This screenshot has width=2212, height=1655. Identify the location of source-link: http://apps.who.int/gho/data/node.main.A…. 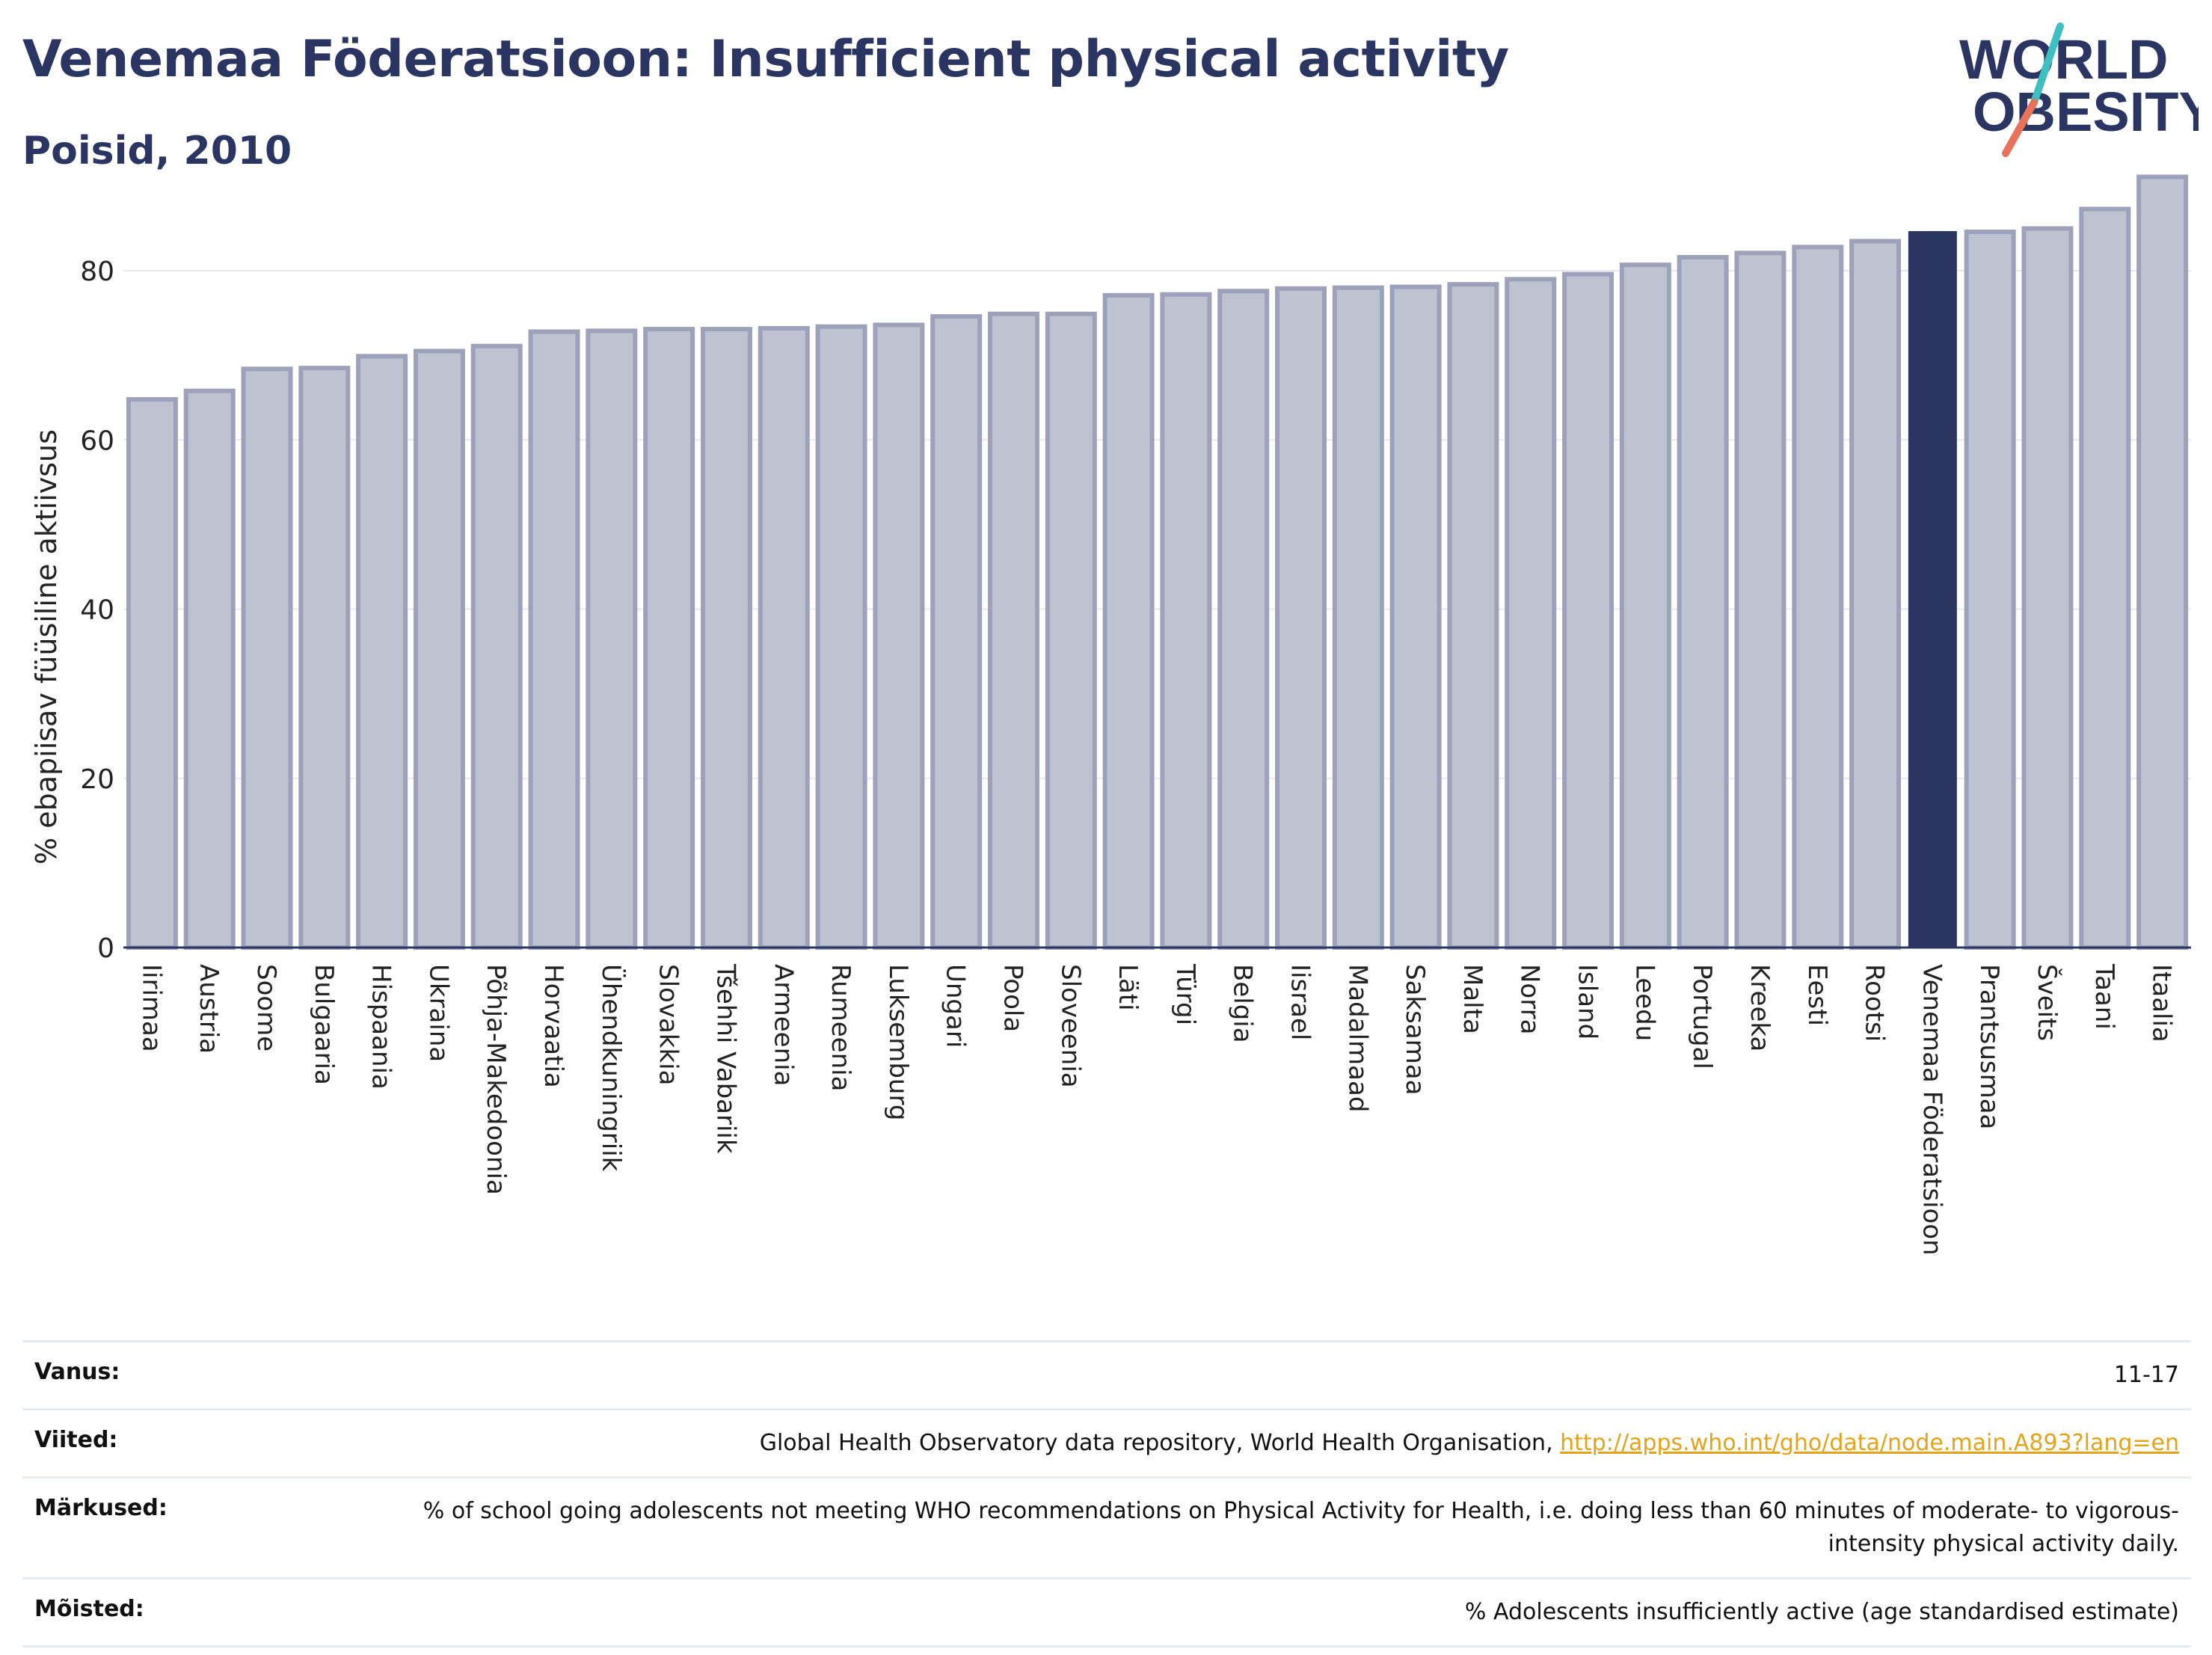
(1869, 1443).